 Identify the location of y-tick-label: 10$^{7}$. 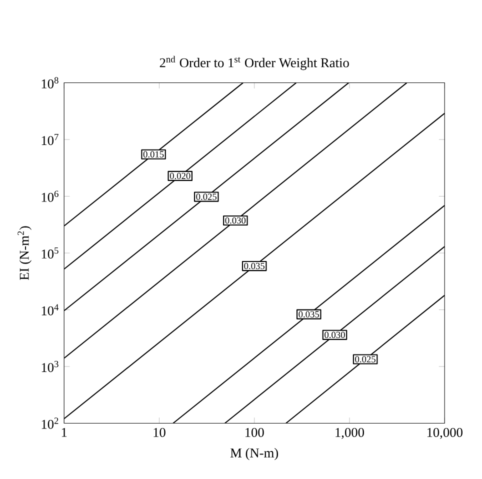
(50, 139).